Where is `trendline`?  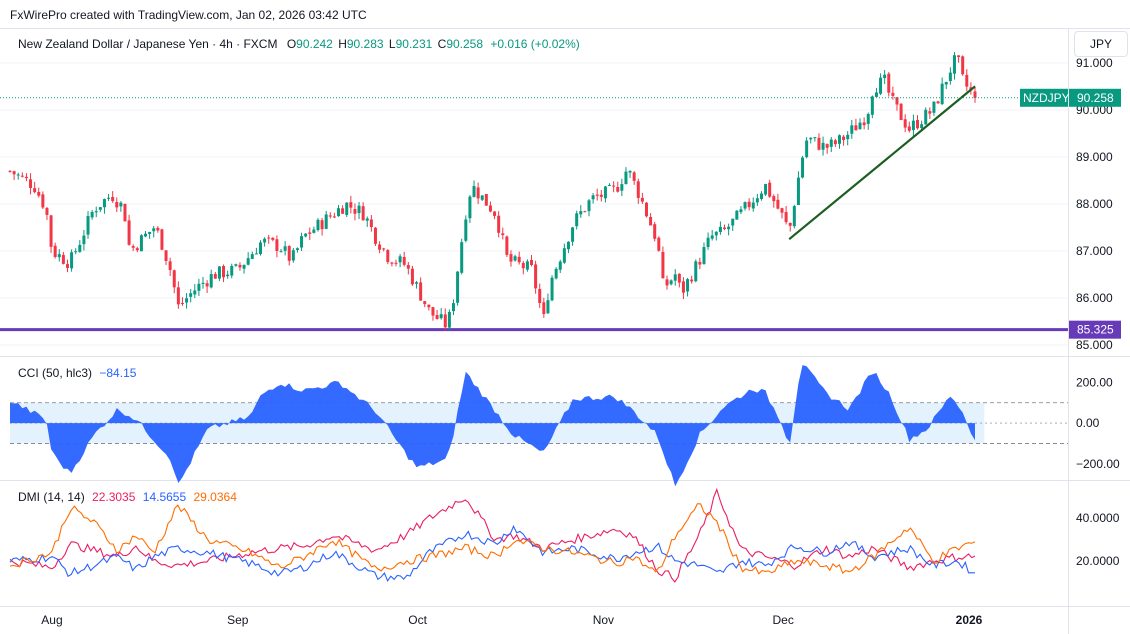
trendline is located at coordinates (882, 163).